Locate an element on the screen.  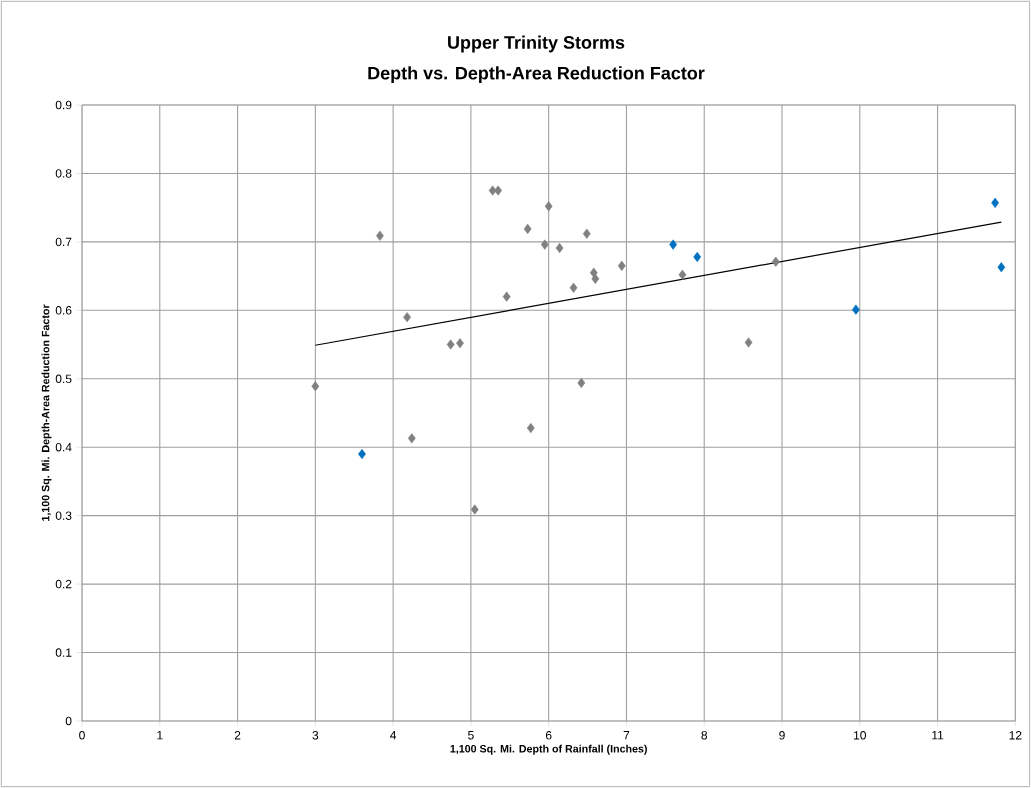
x-tick-label: 10 is located at coordinates (860, 735).